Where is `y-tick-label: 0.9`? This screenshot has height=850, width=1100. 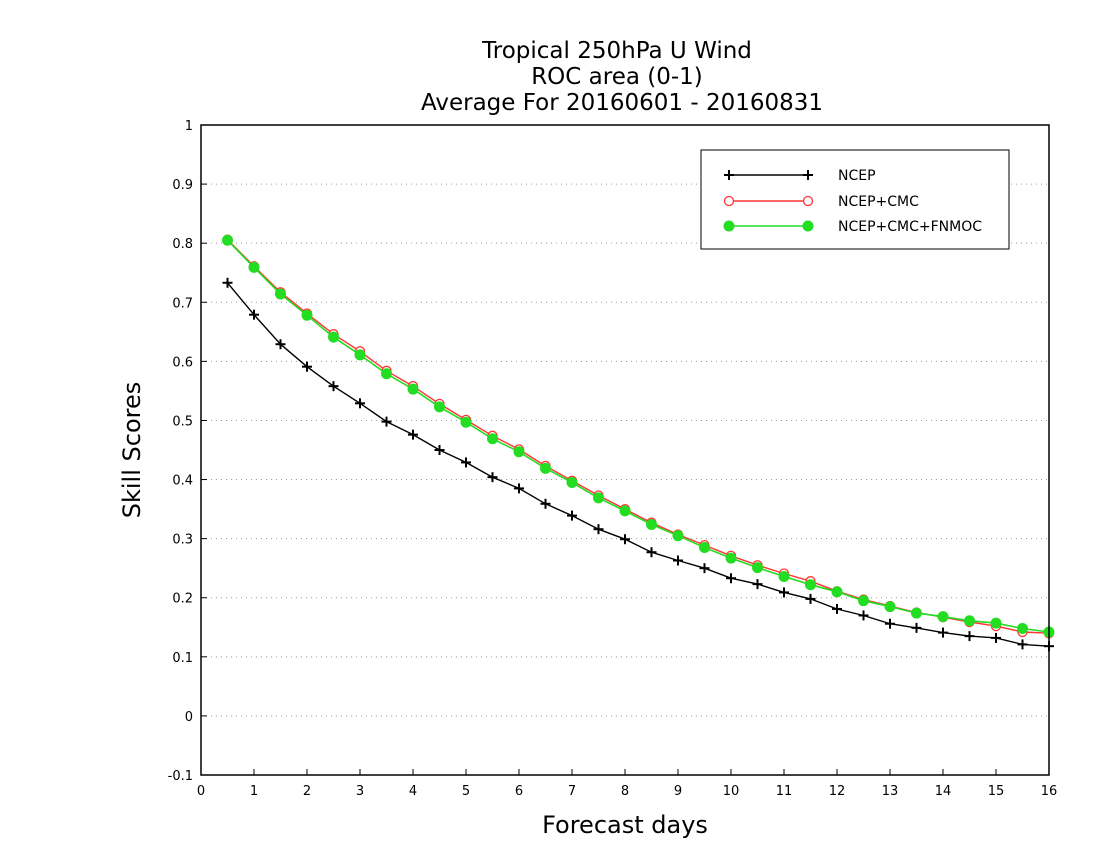
y-tick-label: 0.9 is located at coordinates (182, 185).